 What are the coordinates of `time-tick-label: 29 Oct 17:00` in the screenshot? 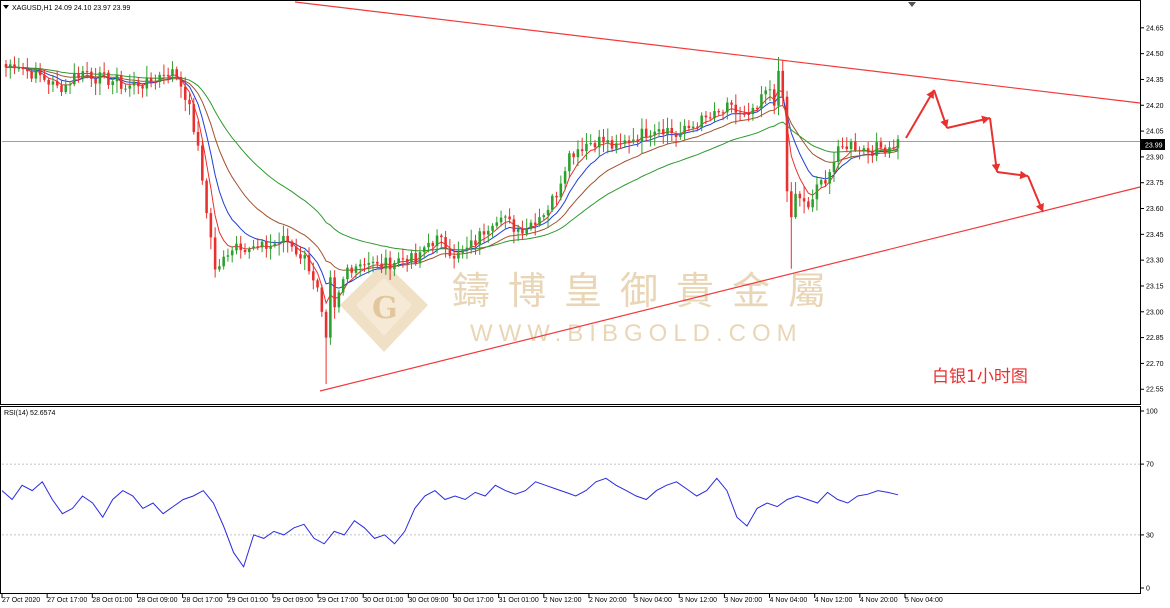 It's located at (338, 600).